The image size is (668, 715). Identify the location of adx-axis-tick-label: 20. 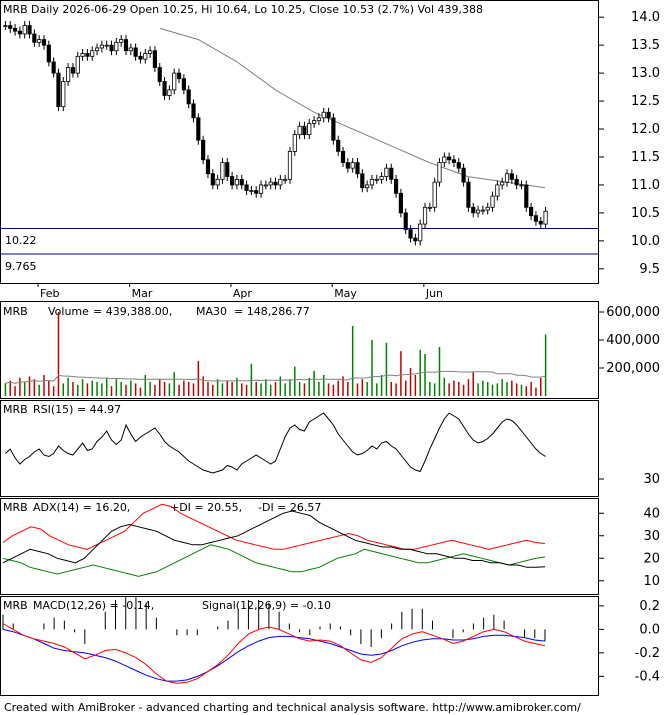
(651, 558).